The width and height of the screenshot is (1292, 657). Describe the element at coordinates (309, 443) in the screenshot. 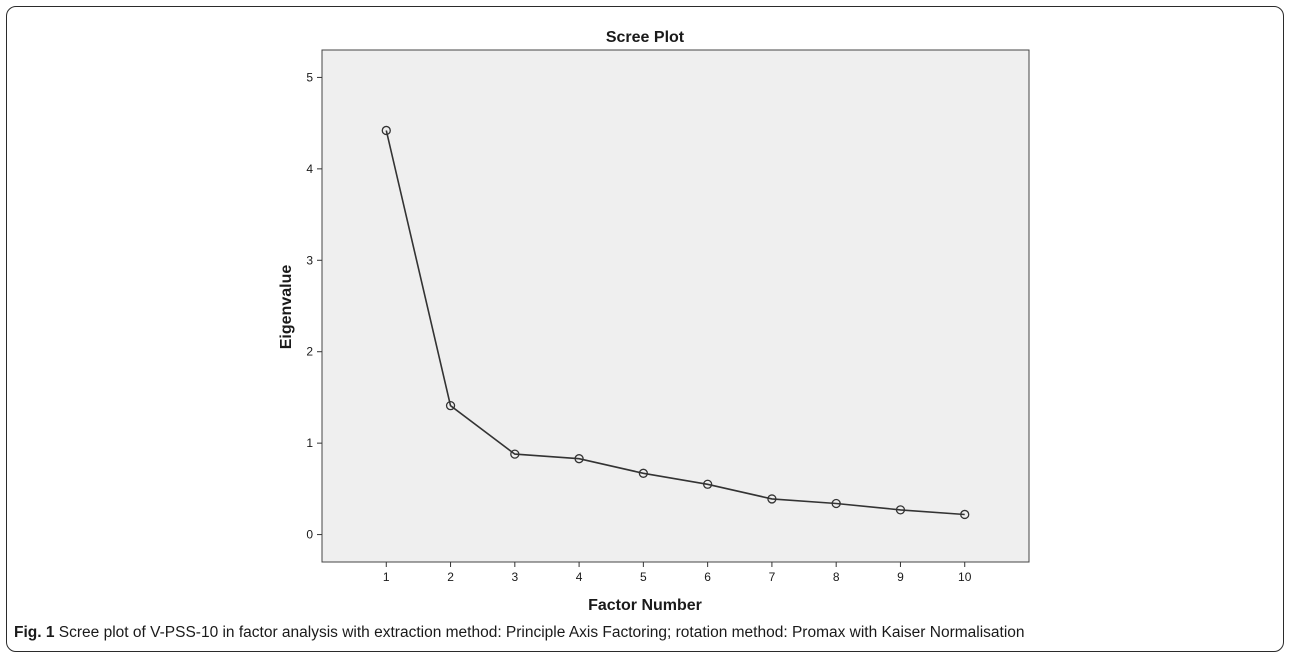

I see `y-tick-label: 1` at that location.